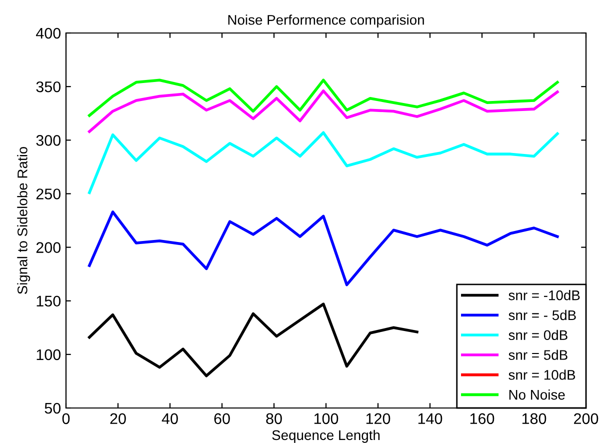  Describe the element at coordinates (538, 335) in the screenshot. I see `legend-label: snr = 0dB` at that location.